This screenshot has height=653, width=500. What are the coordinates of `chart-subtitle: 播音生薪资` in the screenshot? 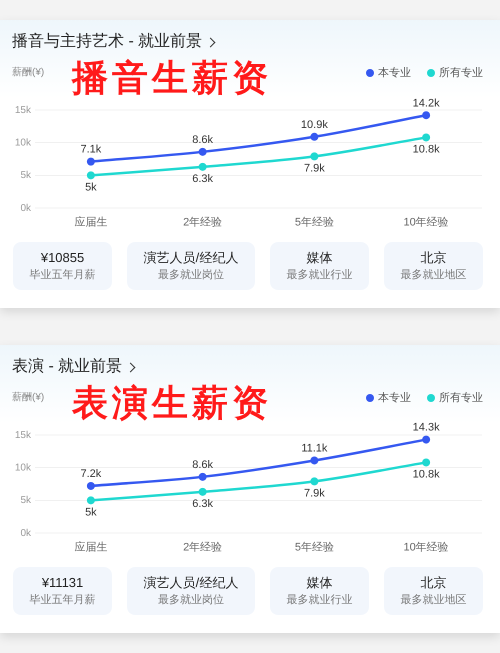 It's located at (172, 77).